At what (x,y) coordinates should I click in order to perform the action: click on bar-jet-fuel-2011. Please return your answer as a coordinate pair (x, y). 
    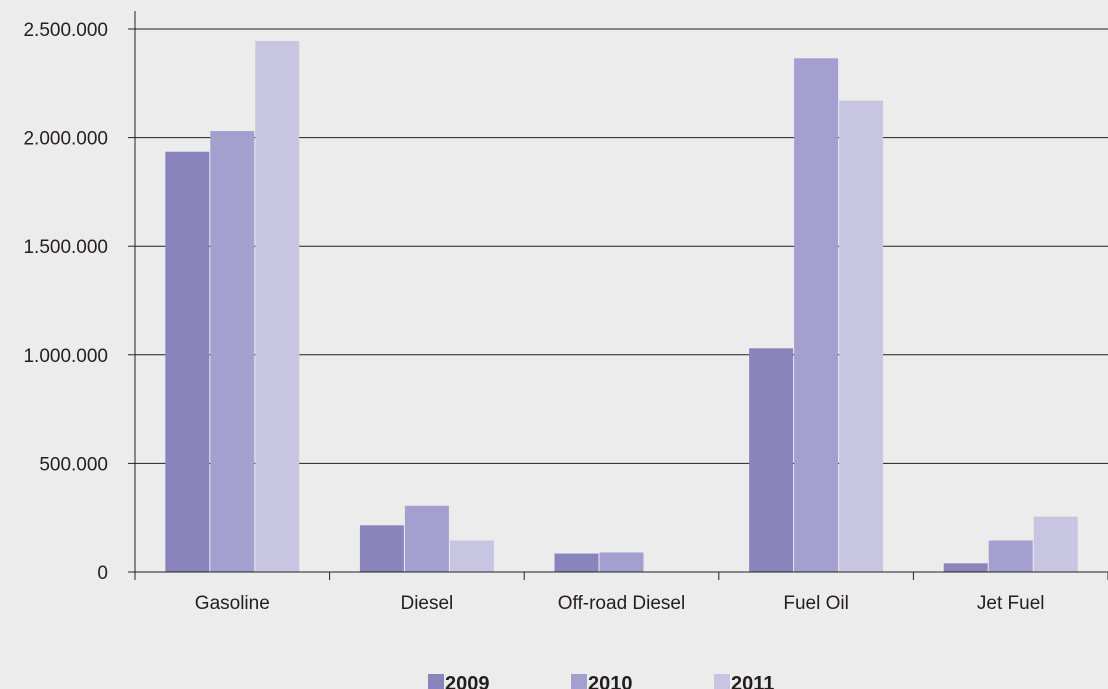
    Looking at the image, I should click on (1055, 544).